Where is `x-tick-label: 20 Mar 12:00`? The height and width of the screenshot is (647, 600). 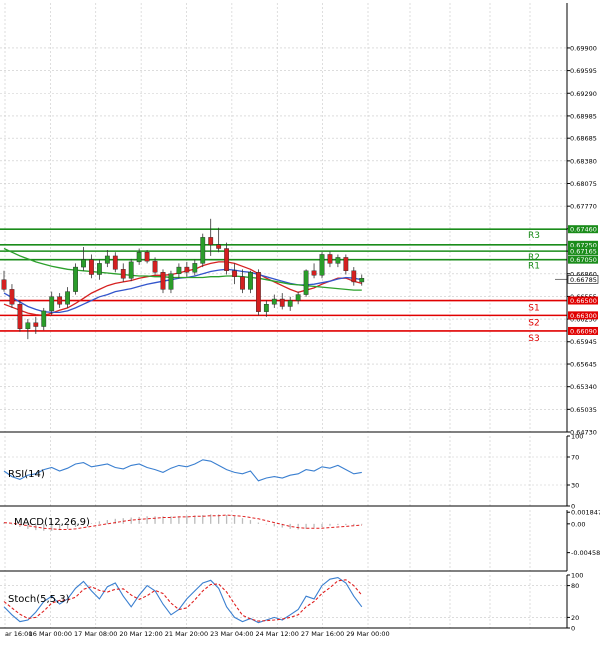 x-tick-label: 20 Mar 12:00 is located at coordinates (140, 634).